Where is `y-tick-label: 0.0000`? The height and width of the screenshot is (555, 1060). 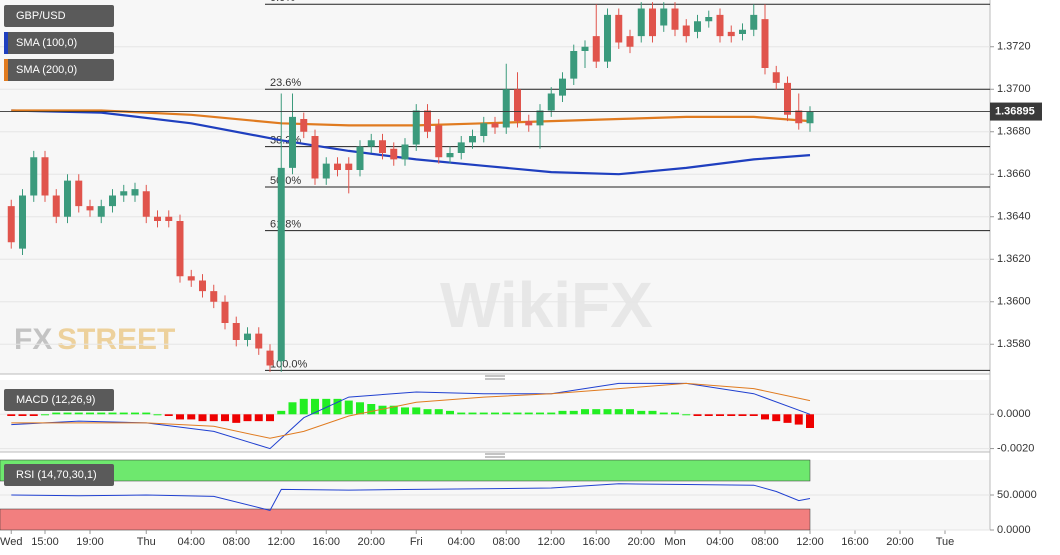
y-tick-label: 0.0000 is located at coordinates (1014, 414).